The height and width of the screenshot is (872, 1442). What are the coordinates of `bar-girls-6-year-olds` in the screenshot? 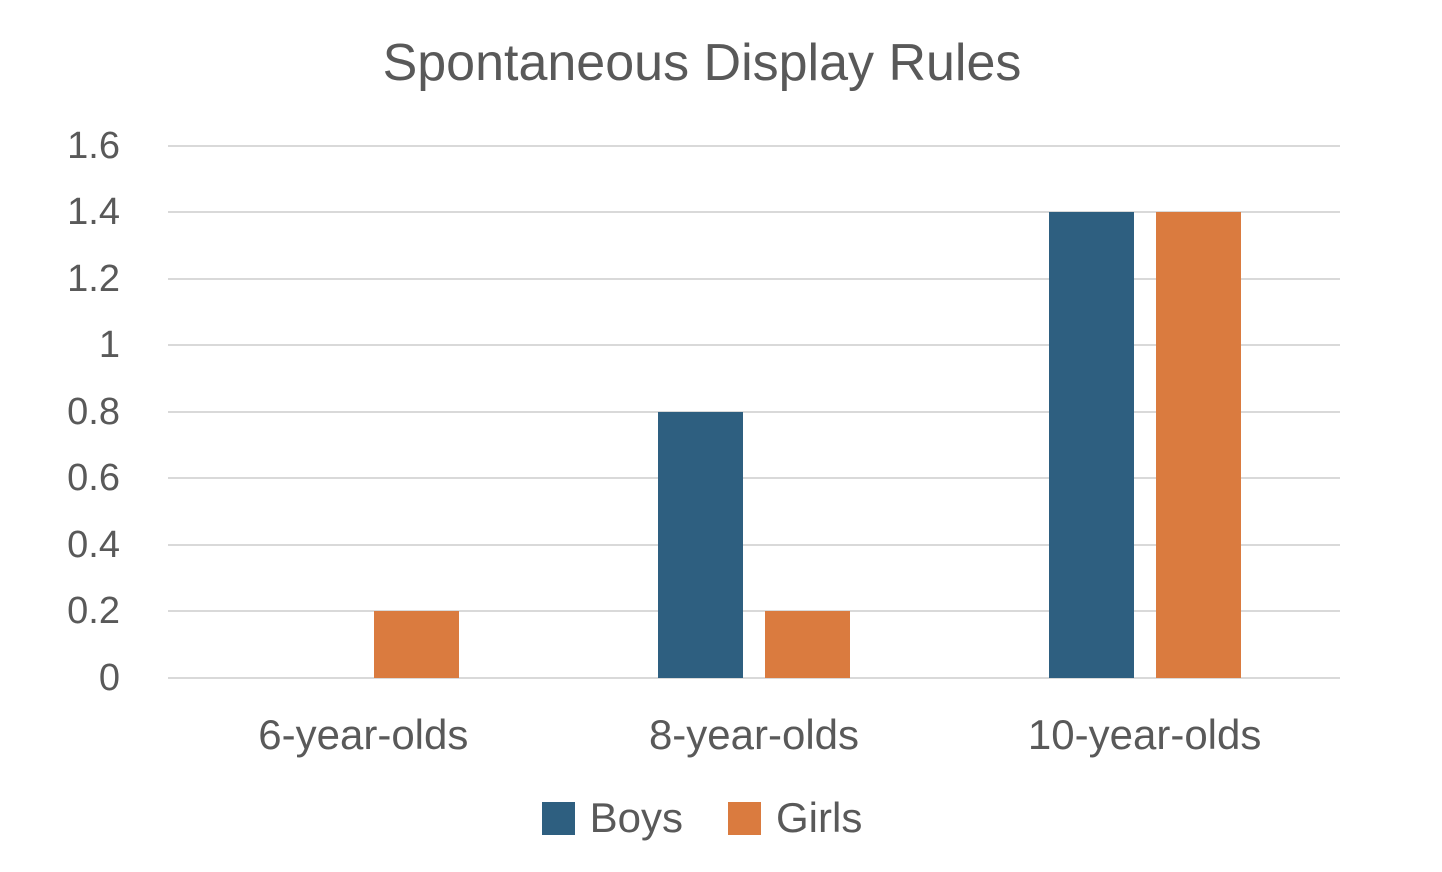 It's located at (417, 644).